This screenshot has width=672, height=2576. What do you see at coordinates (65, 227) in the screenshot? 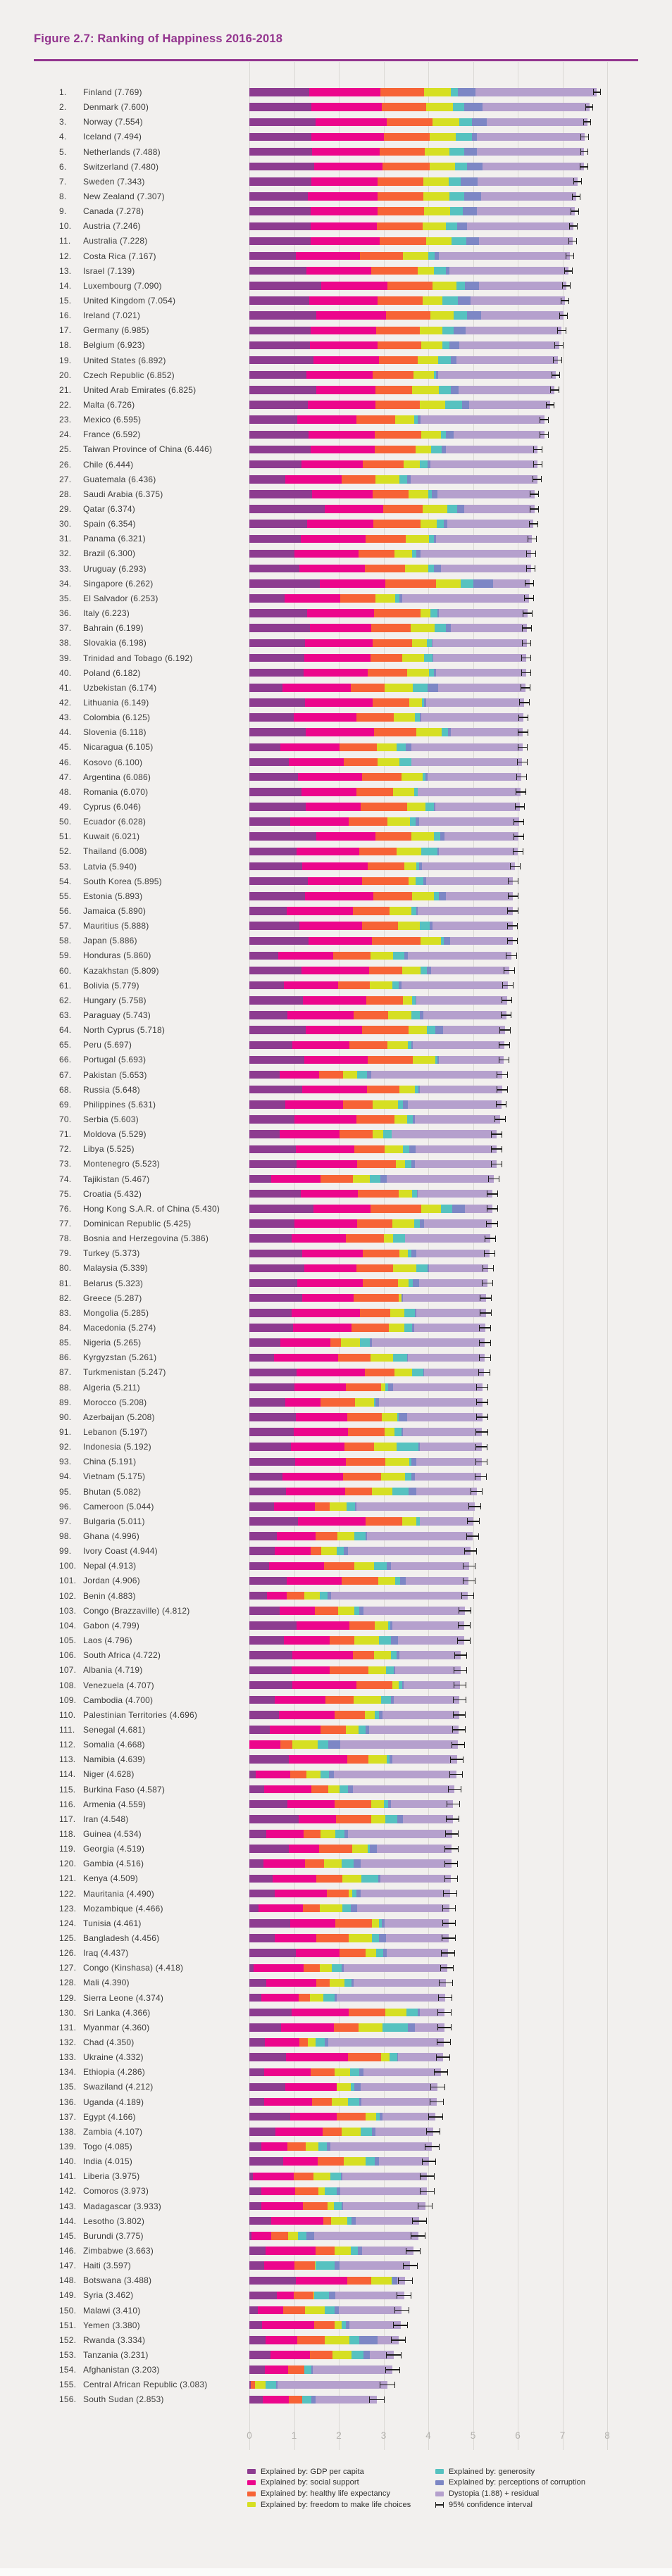
I see `country-rank: 10.` at bounding box center [65, 227].